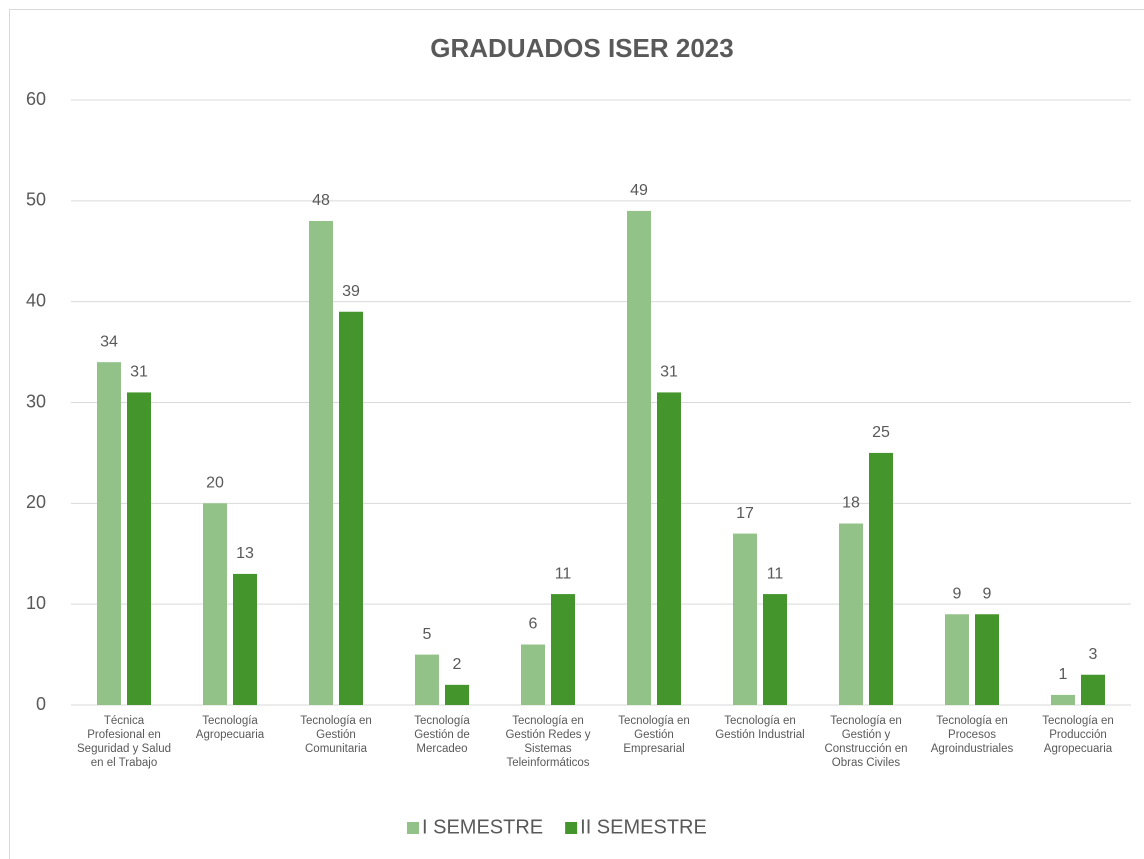 Image resolution: width=1144 pixels, height=859 pixels. Describe the element at coordinates (36, 502) in the screenshot. I see `y-tick-label: 20` at that location.